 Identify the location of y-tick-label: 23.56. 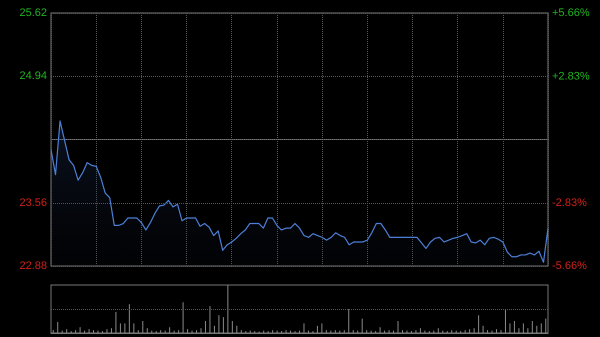
(33, 203).